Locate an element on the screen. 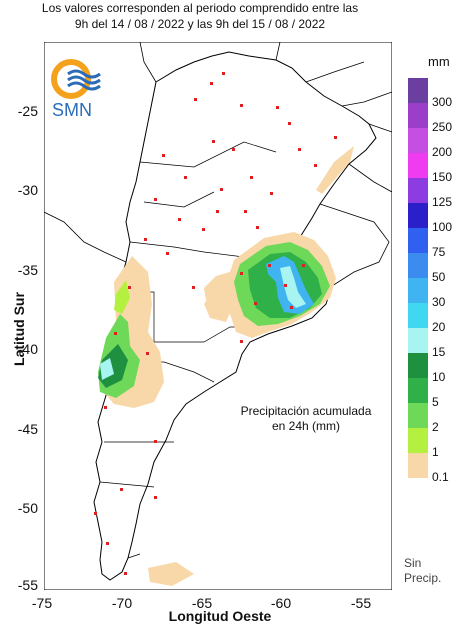 The image size is (460, 628). x-axis-label: Longitud Oeste is located at coordinates (220, 616).